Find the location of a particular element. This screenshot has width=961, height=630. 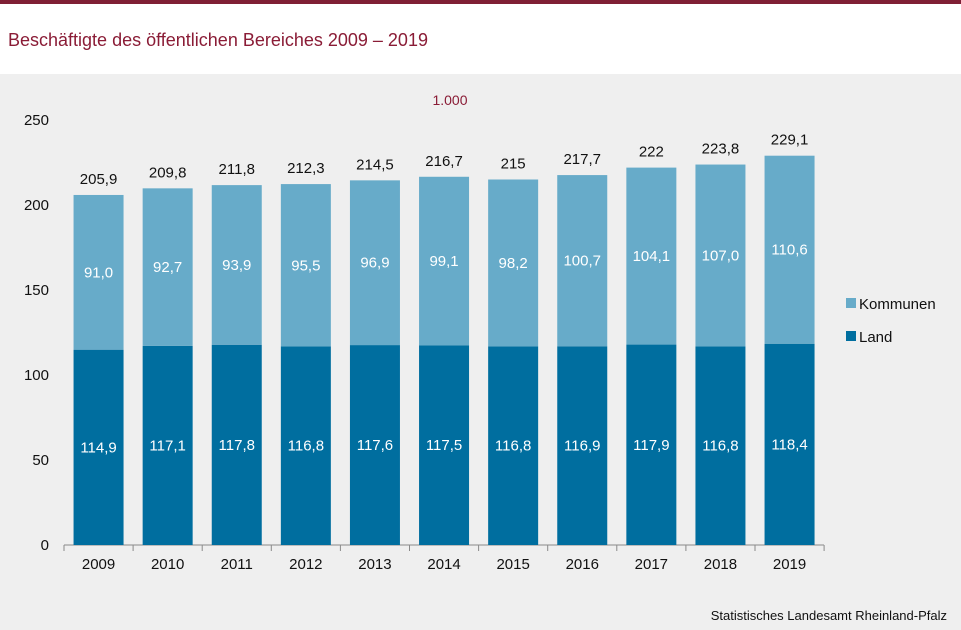

data-label-kommunen: 95,5 is located at coordinates (305, 265).